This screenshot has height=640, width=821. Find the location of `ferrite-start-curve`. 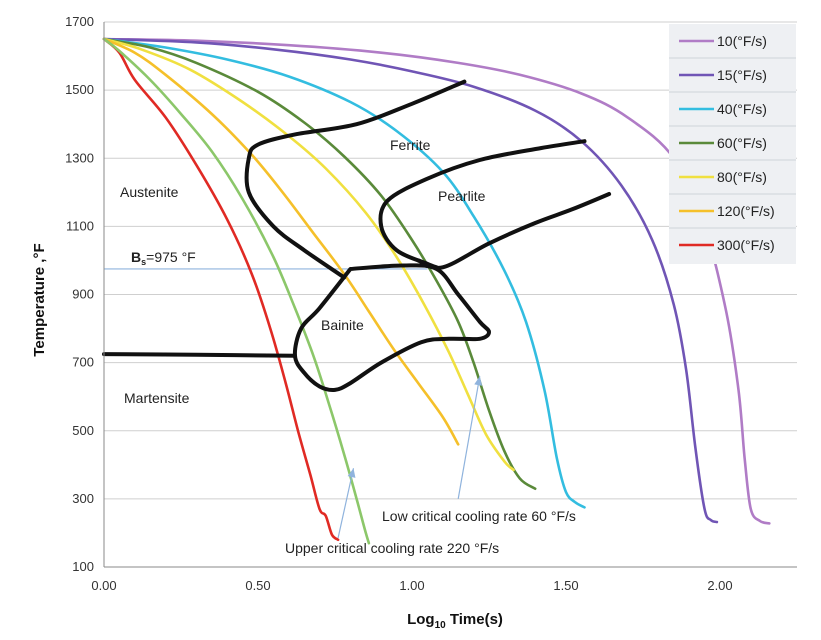

ferrite-start-curve is located at coordinates (355, 179).